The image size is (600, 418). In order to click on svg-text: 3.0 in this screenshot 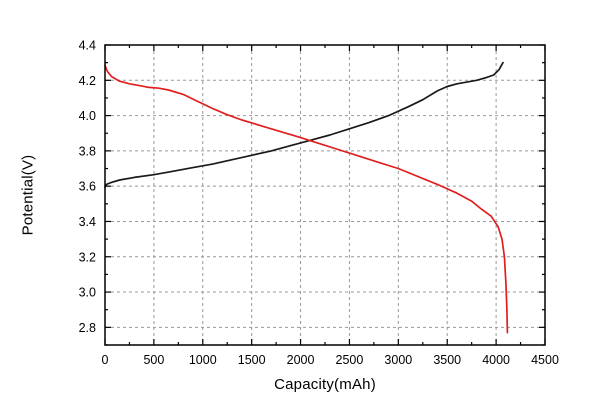, I will do `click(87, 293)`.